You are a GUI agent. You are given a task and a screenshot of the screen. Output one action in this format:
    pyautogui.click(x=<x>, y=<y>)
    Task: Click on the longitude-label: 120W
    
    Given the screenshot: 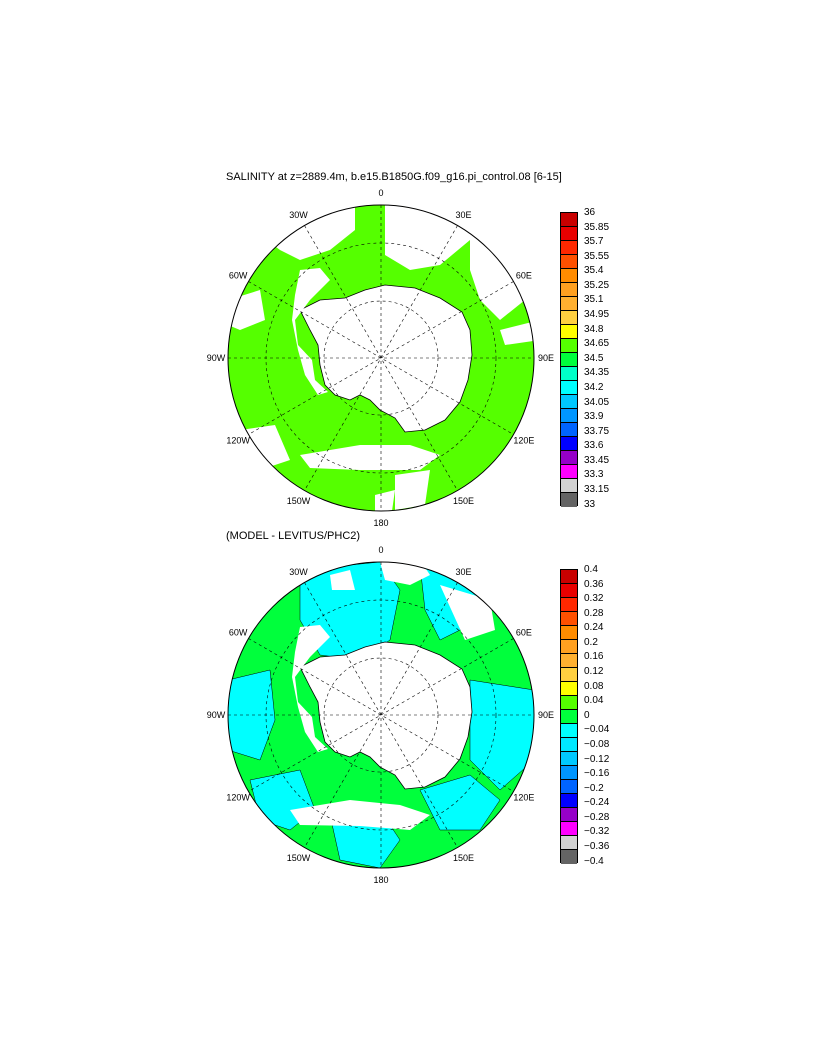 What is the action you would take?
    pyautogui.click(x=238, y=441)
    